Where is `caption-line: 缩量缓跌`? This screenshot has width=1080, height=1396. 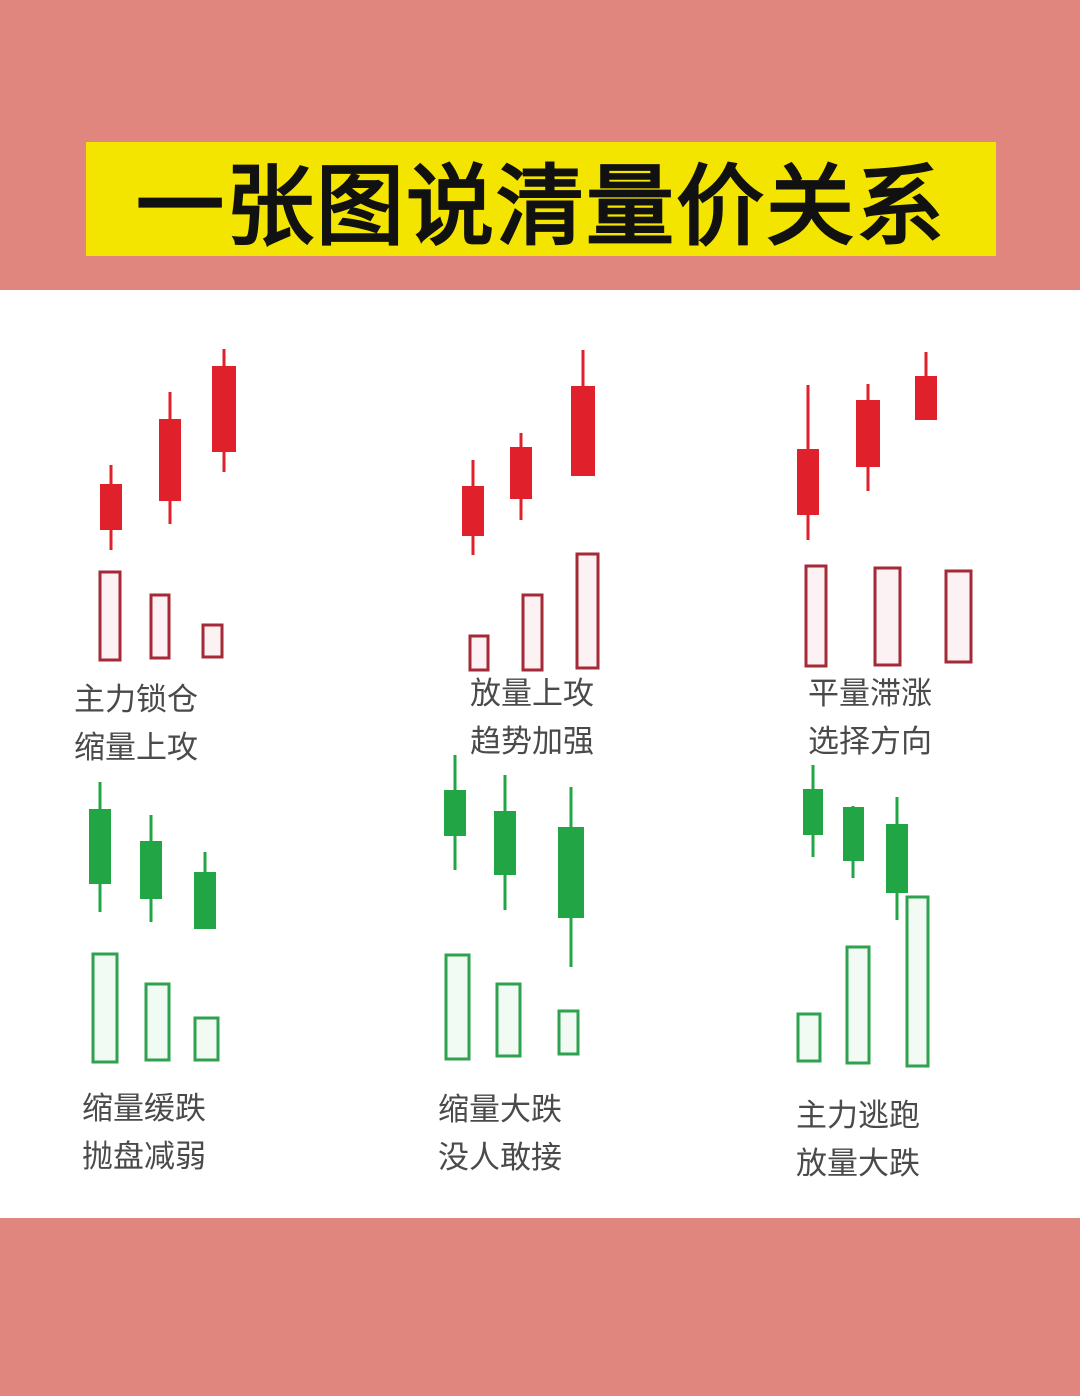
caption-line: 缩量缓跌 is located at coordinates (144, 1109).